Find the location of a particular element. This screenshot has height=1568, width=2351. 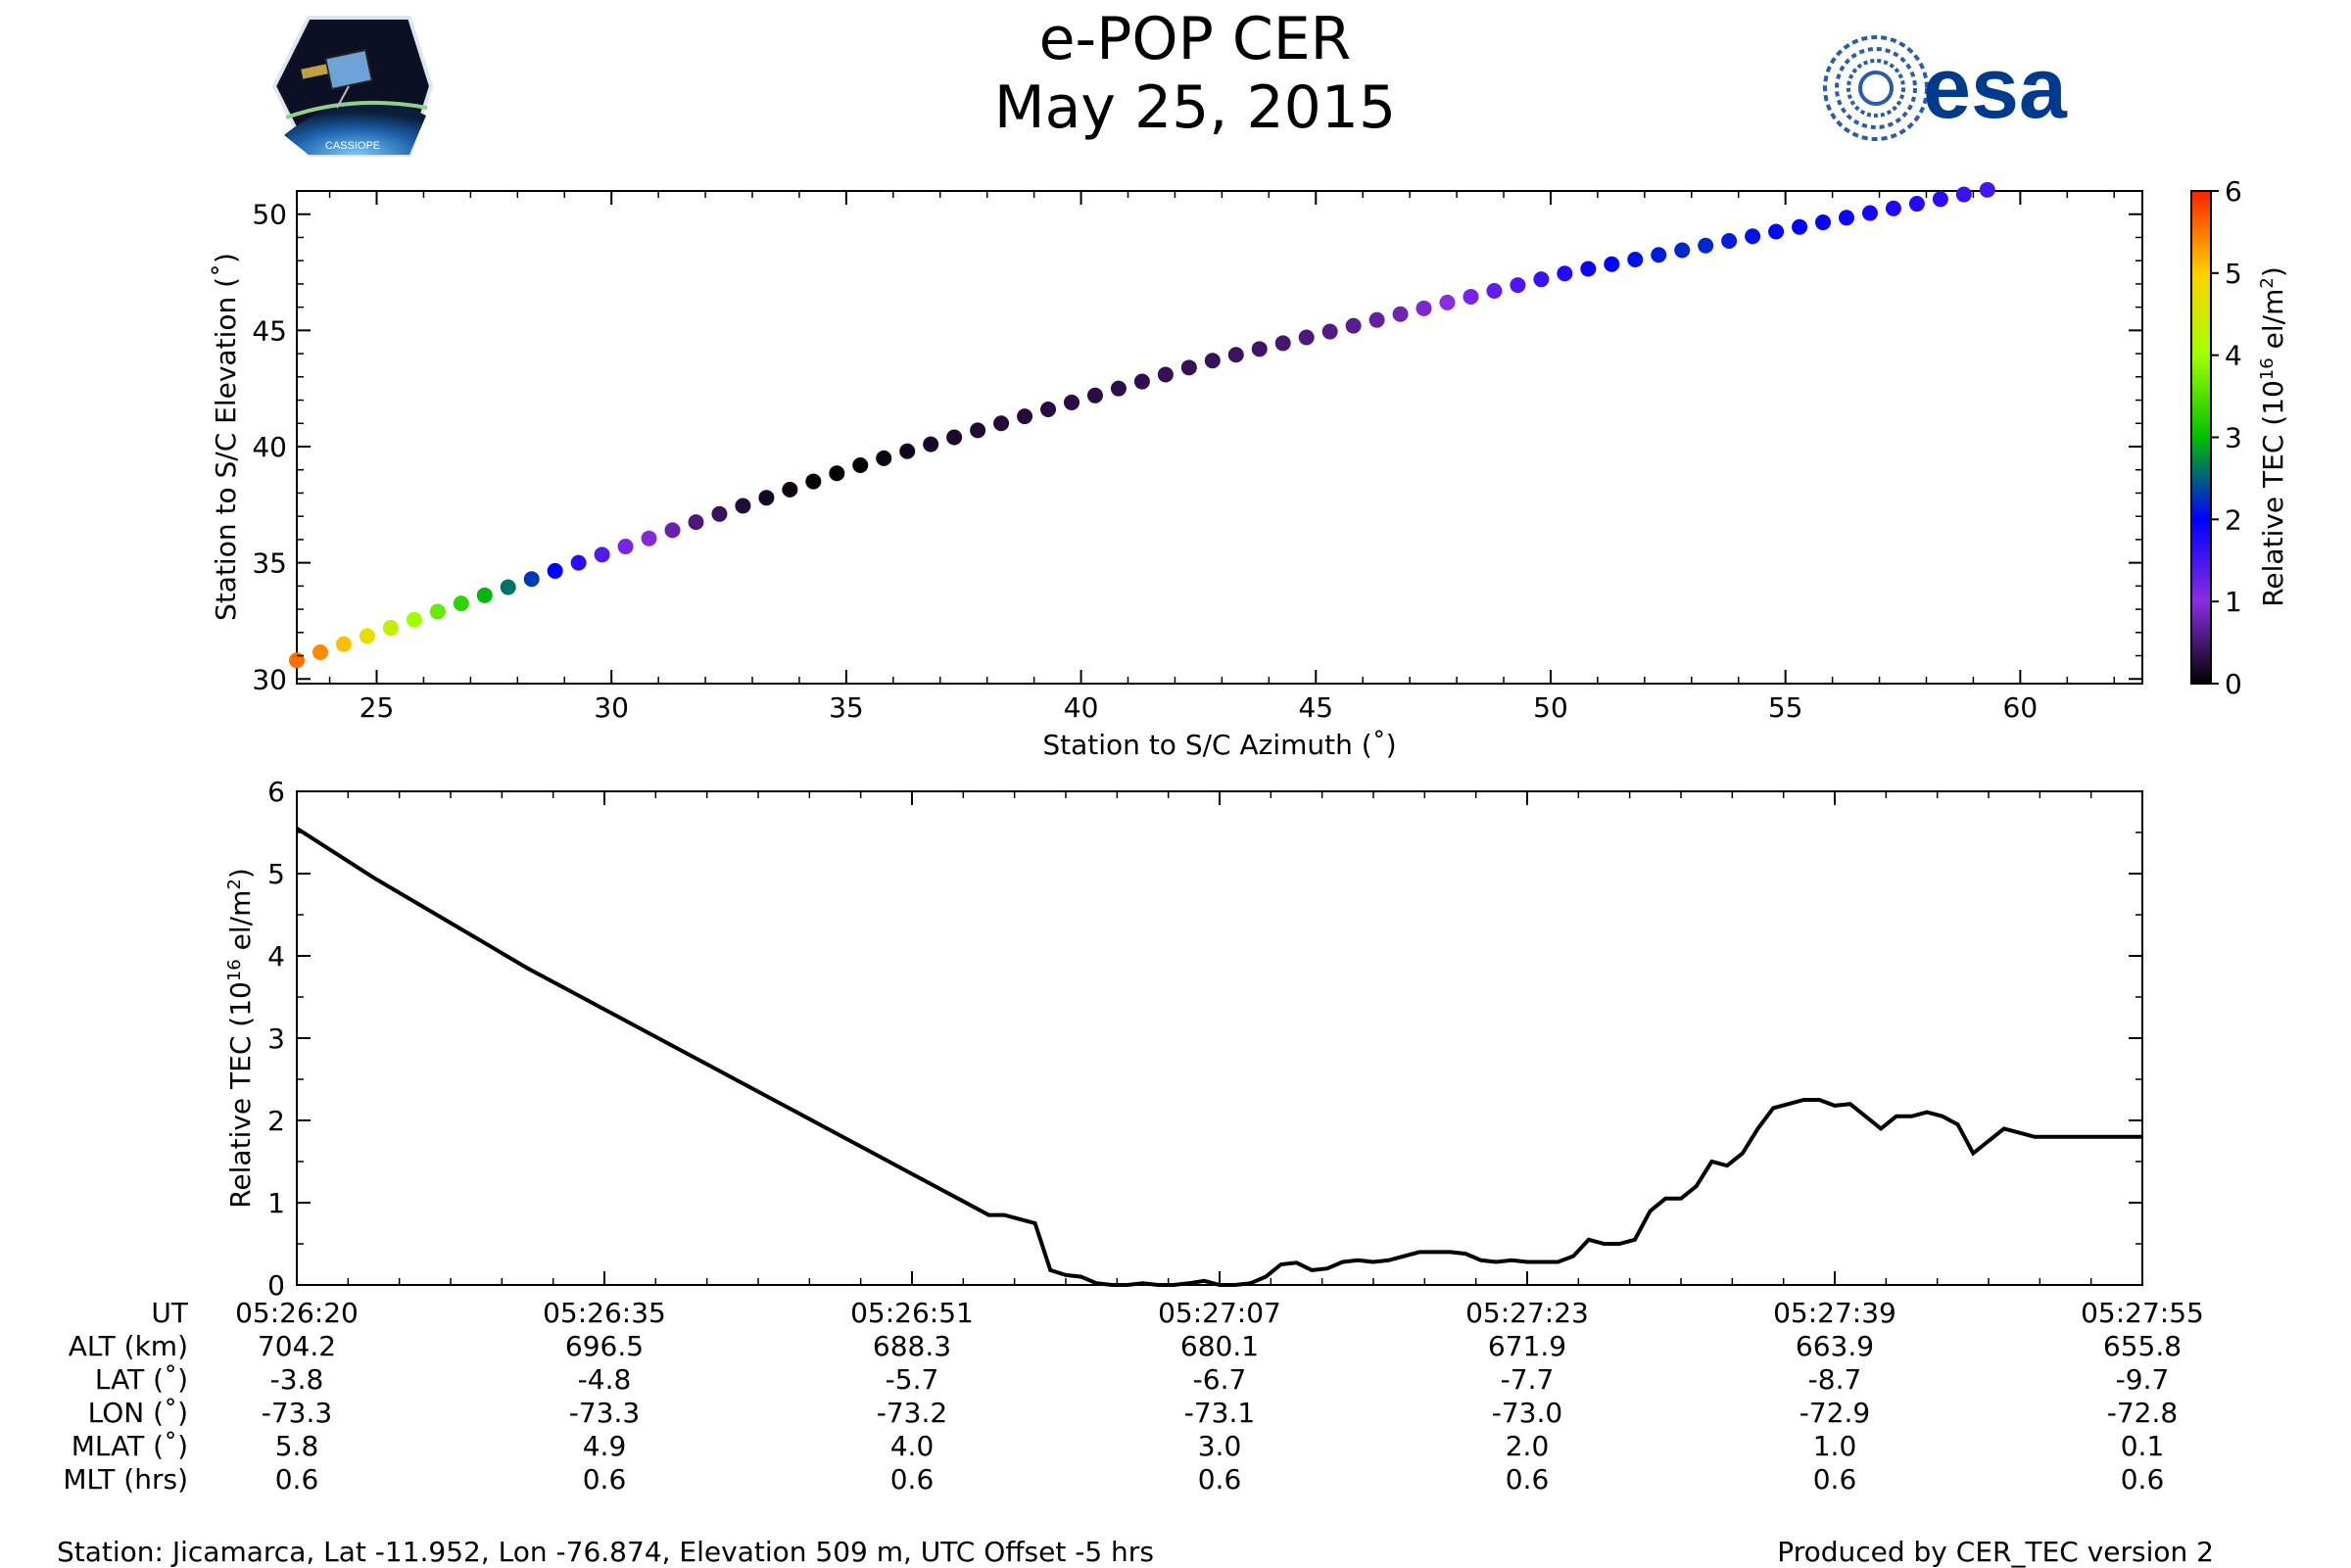

table-cell-lat: -8.7 is located at coordinates (1835, 1379).